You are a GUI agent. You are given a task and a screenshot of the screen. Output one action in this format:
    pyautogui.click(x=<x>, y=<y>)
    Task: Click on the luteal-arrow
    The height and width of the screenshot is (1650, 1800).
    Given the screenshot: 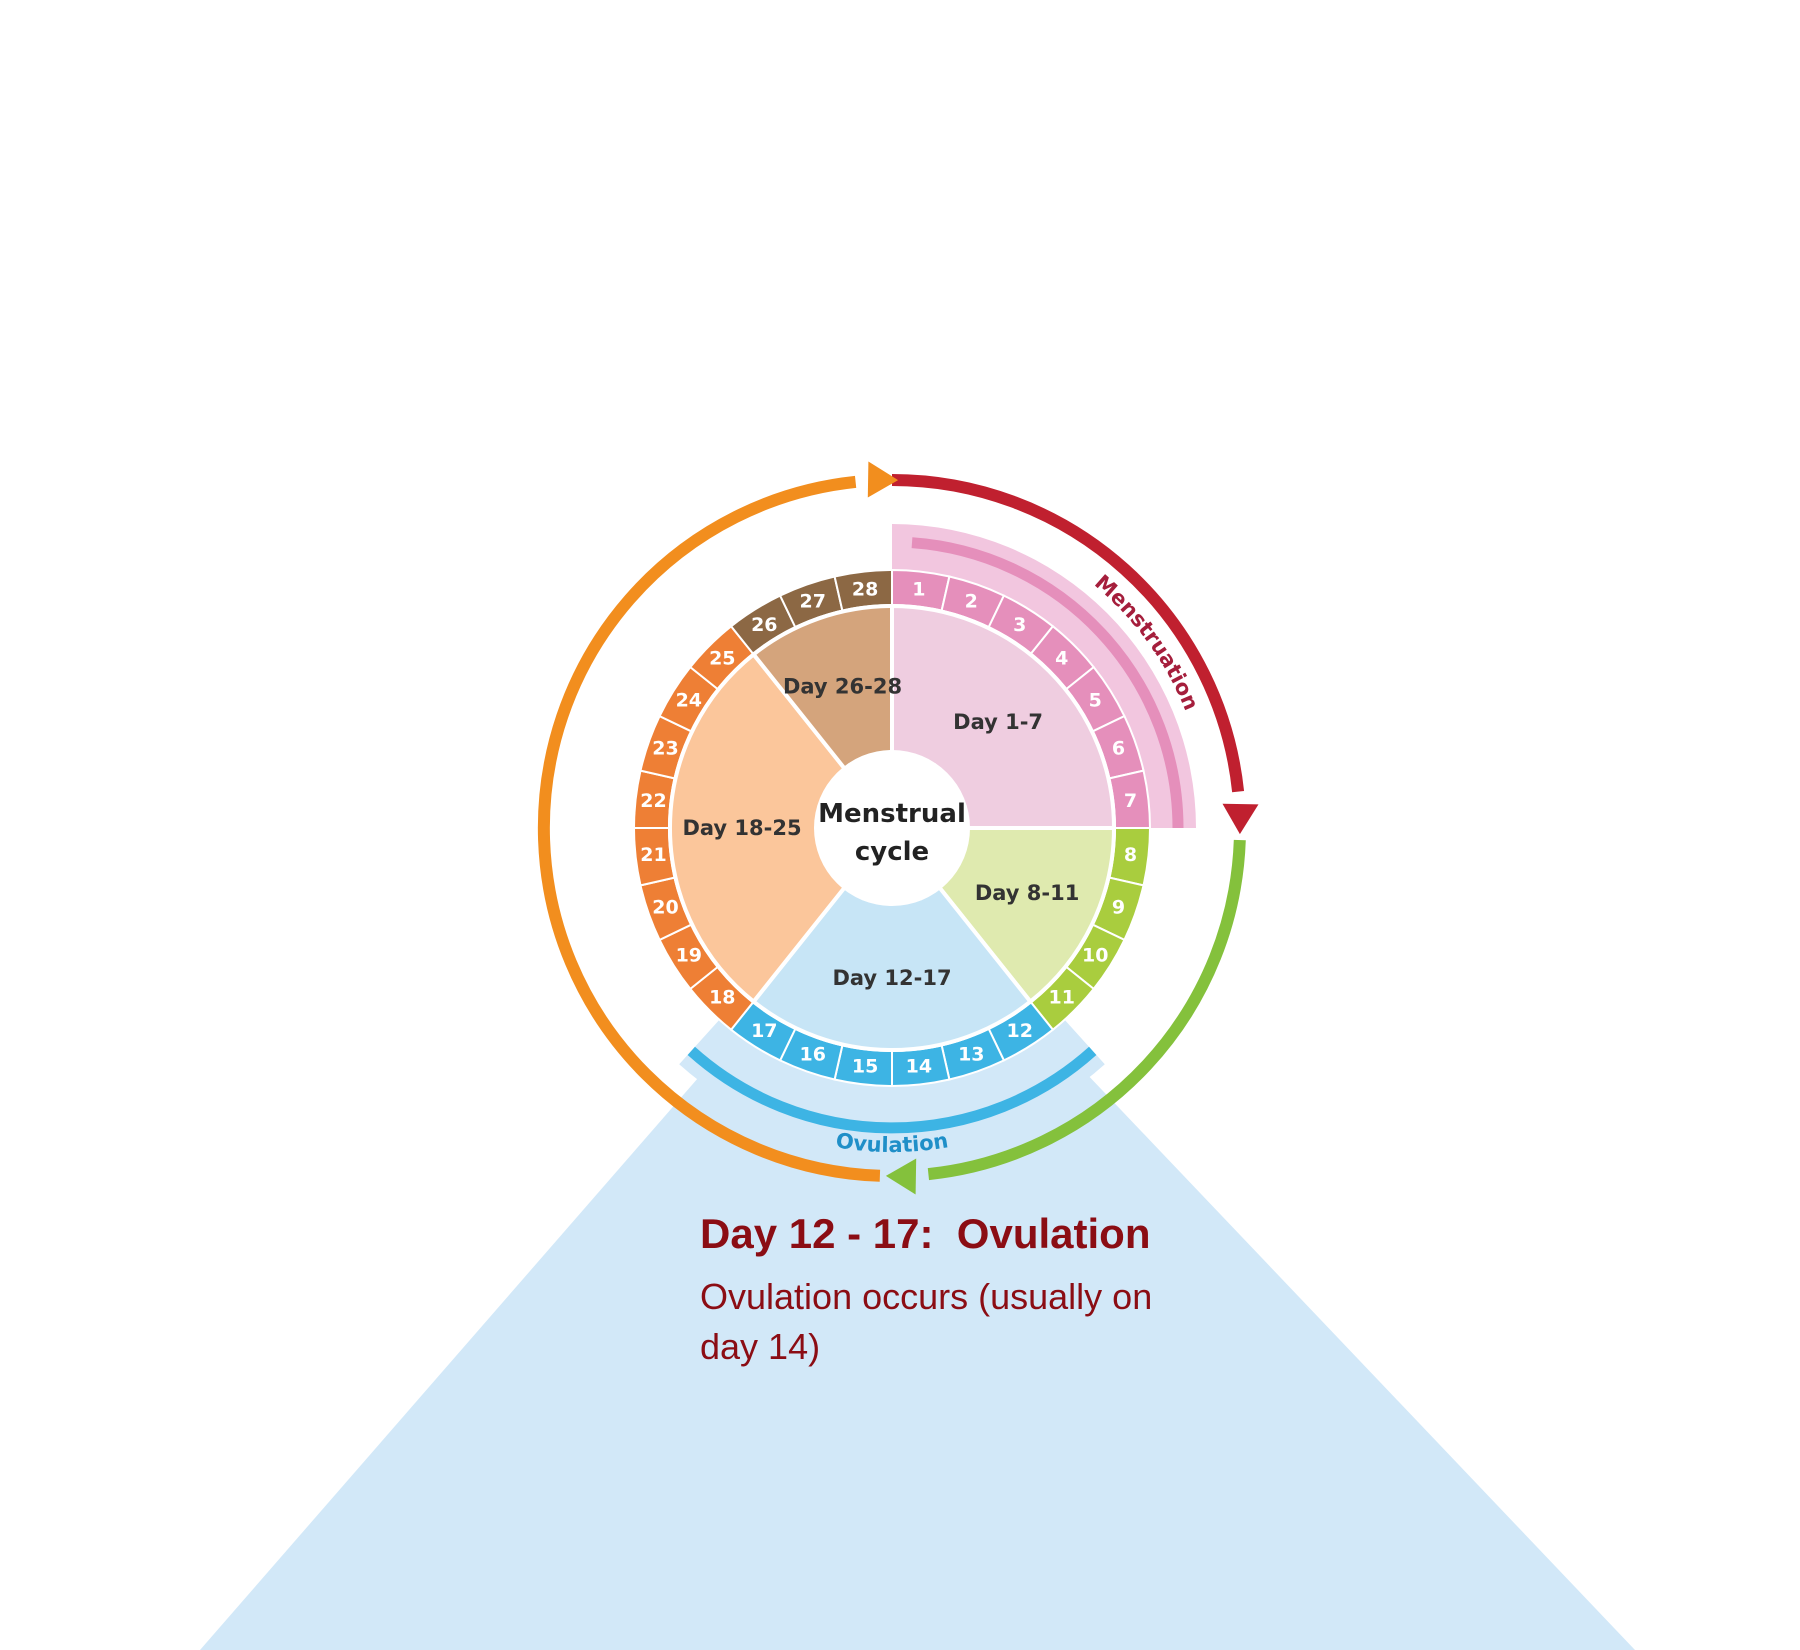 What is the action you would take?
    pyautogui.click(x=709, y=828)
    